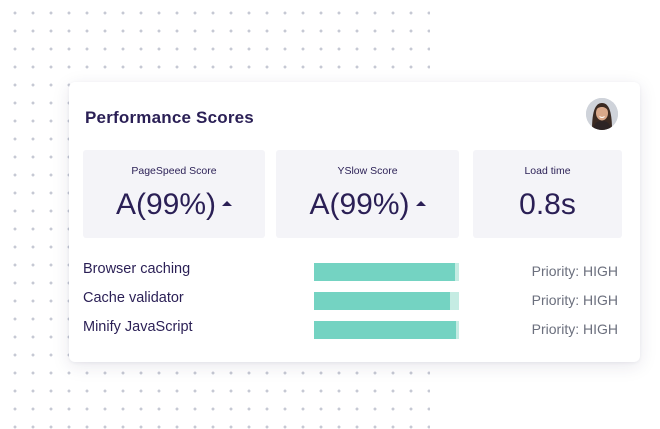 The width and height of the screenshot is (660, 429). I want to click on recommendation-row: Minify JavaScript Priority: HIGH, so click(354, 328).